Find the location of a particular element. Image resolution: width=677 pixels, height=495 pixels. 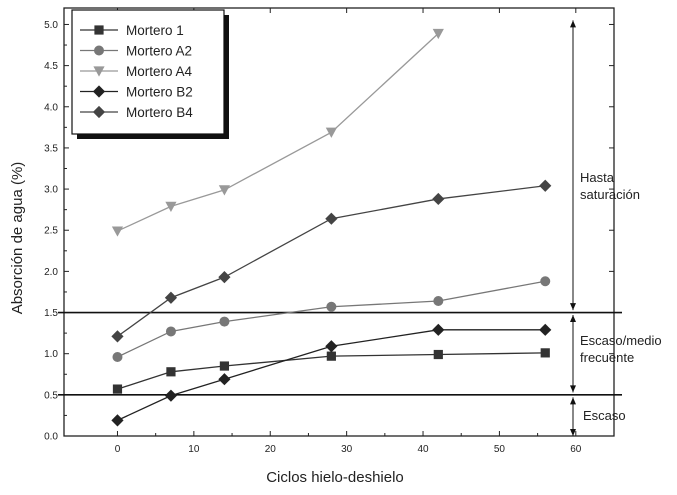

legend-label-3: Mortero B2 is located at coordinates (159, 92).